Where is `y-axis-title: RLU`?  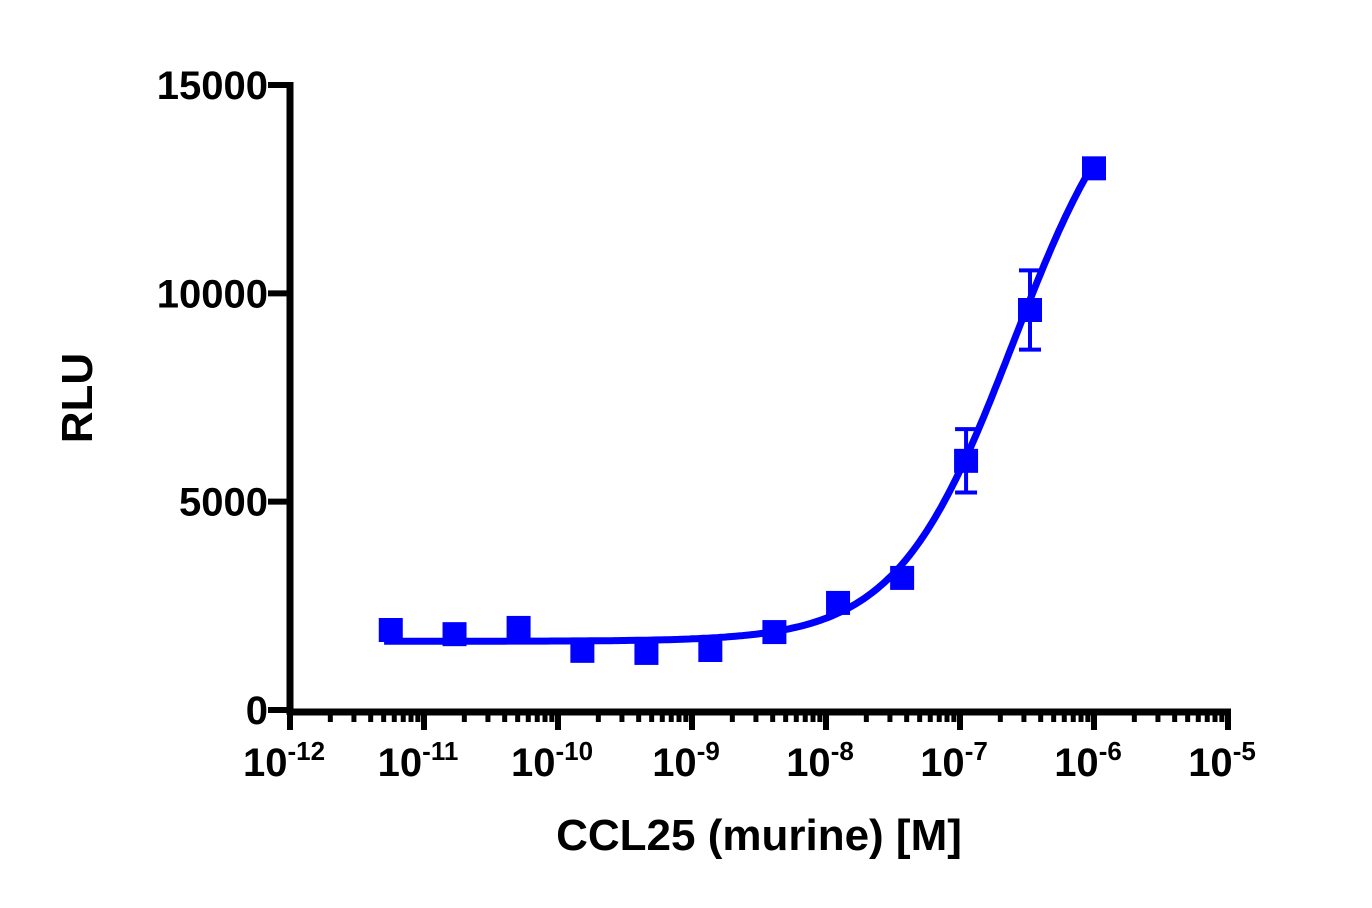
y-axis-title: RLU is located at coordinates (77, 398).